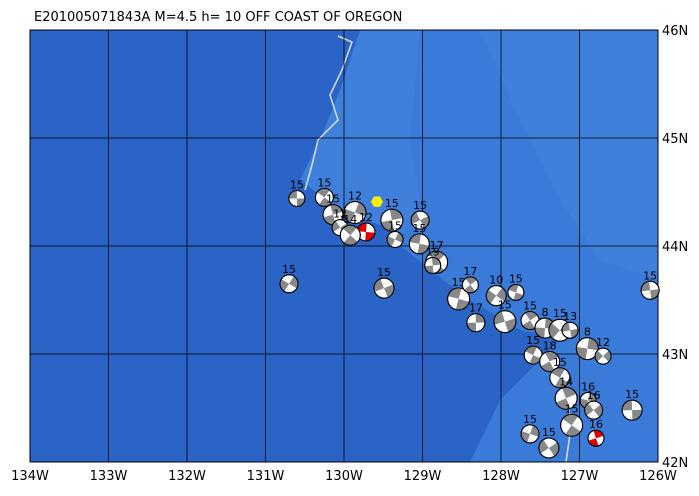  I want to click on epicenter, so click(376, 201).